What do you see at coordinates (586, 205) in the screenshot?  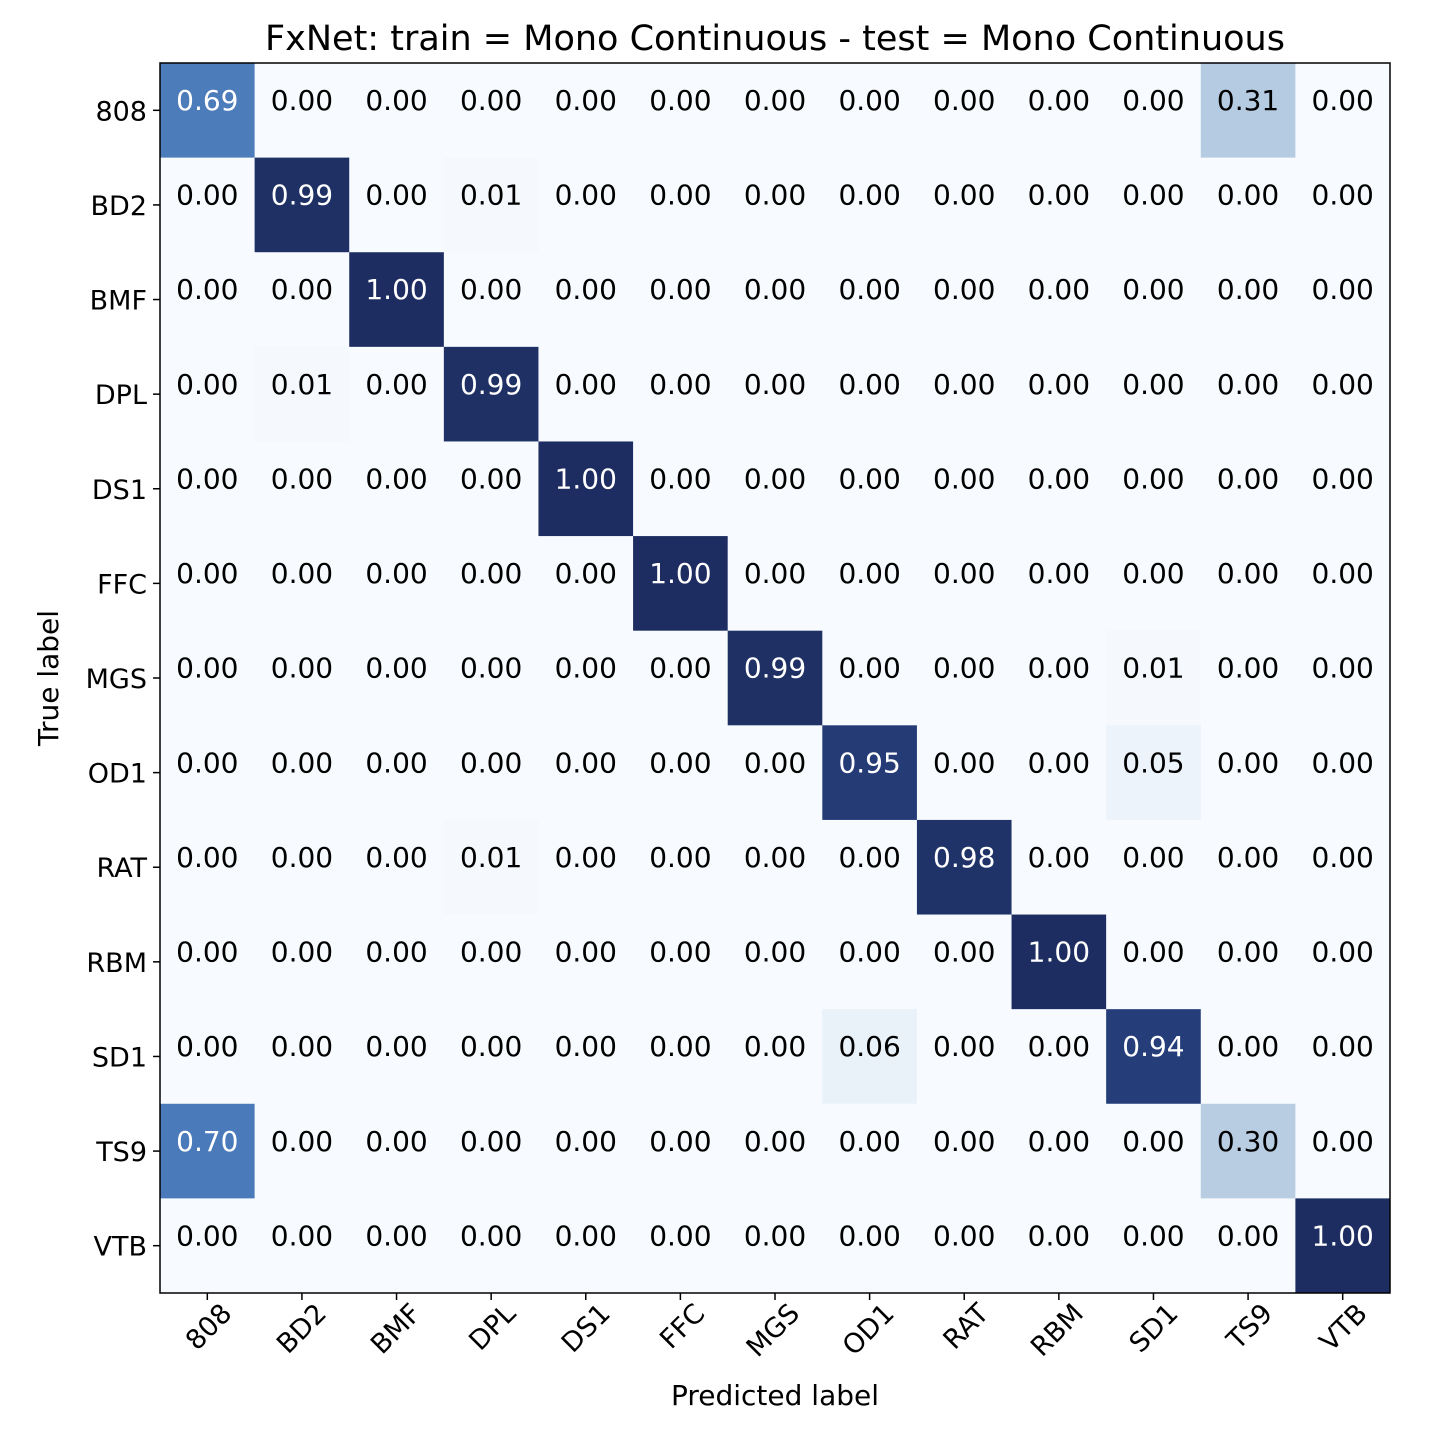 I see `heatmap-cell-BD2-DS1` at bounding box center [586, 205].